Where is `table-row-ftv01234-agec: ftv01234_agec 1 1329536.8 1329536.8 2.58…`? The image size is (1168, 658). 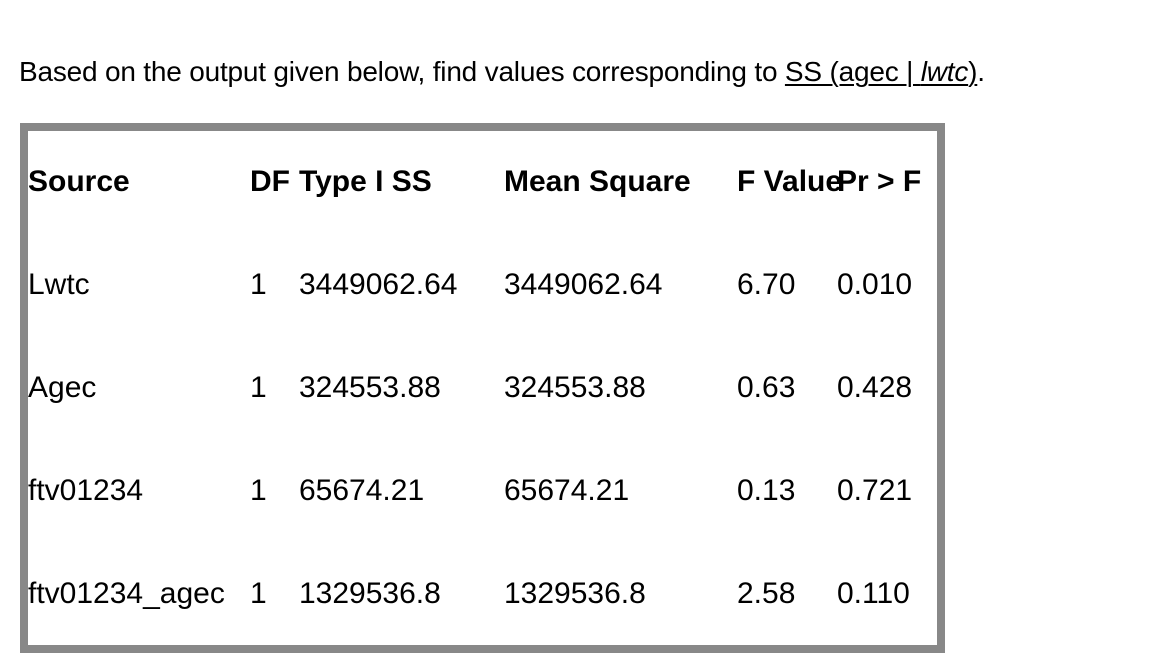
table-row-ftv01234-agec: ftv01234_agec 1 1329536.8 1329536.8 2.58… is located at coordinates (482, 593).